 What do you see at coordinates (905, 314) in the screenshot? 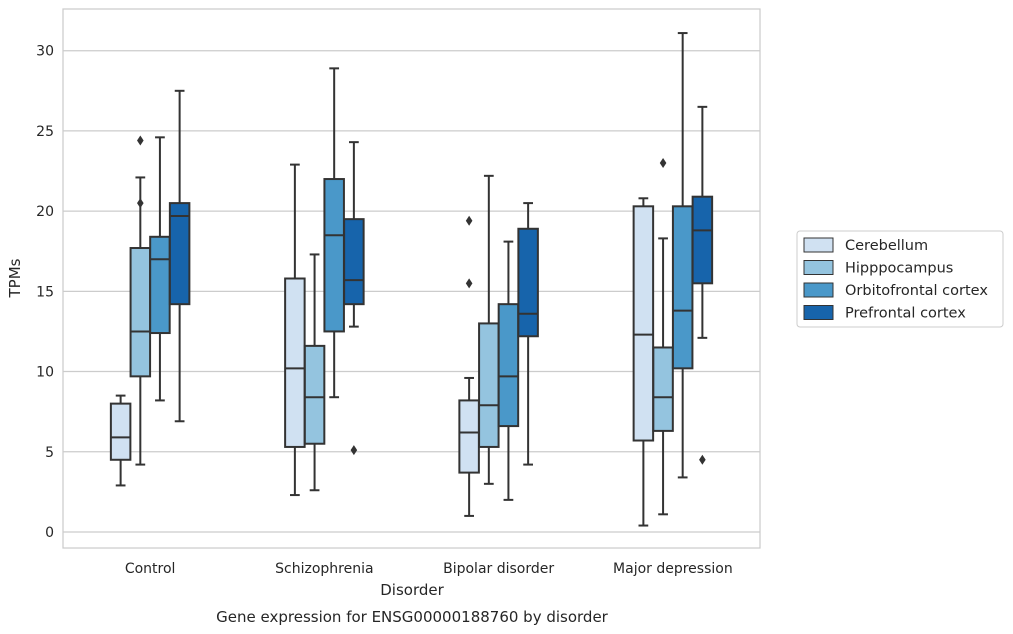
I see `legend-label: Prefrontal cortex` at bounding box center [905, 314].